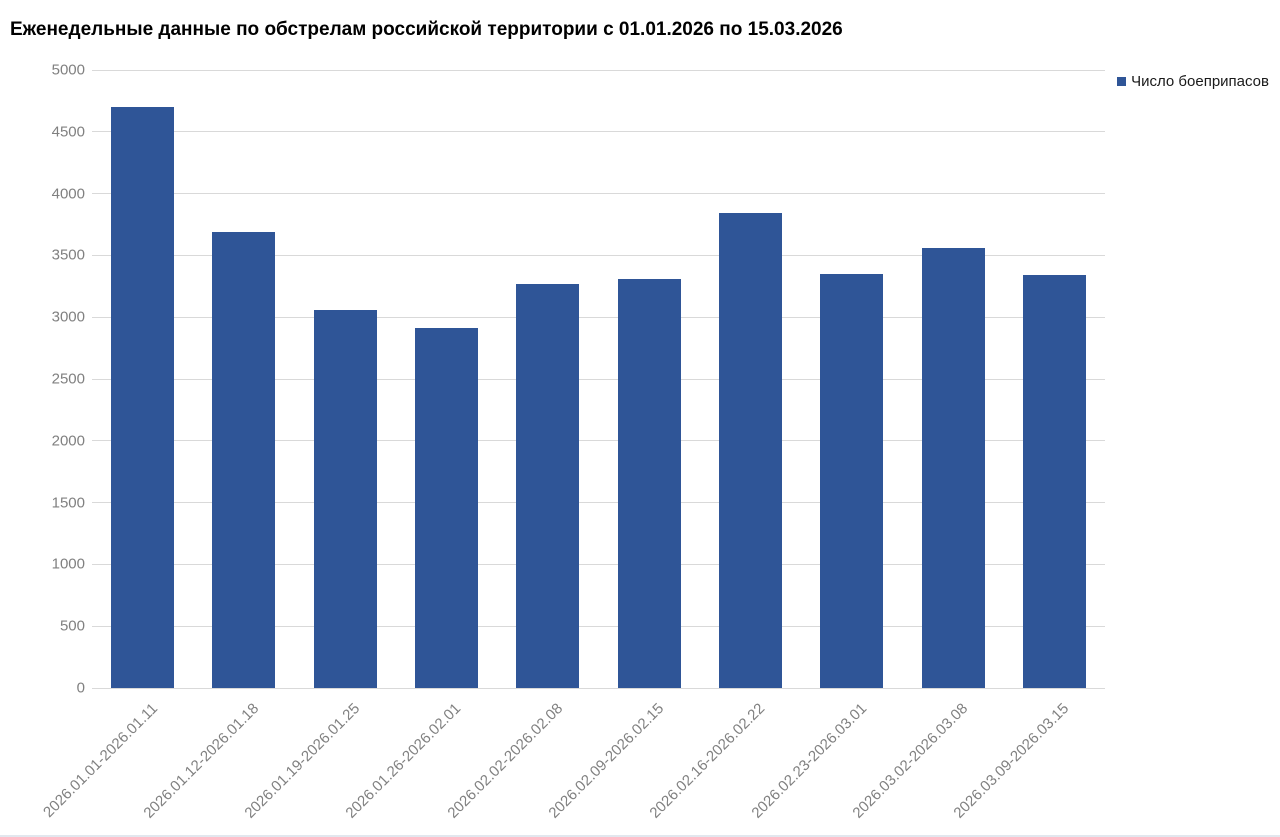 This screenshot has height=837, width=1280. What do you see at coordinates (1200, 81) in the screenshot?
I see `legend-label: Число боеприпасов` at bounding box center [1200, 81].